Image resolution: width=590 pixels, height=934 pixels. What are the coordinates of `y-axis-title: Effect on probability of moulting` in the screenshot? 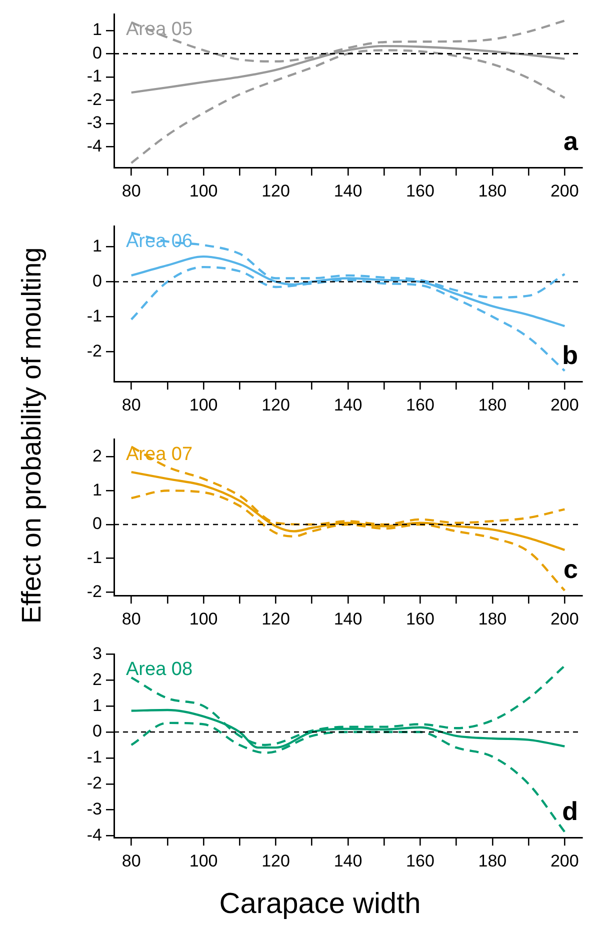 It's located at (32, 436).